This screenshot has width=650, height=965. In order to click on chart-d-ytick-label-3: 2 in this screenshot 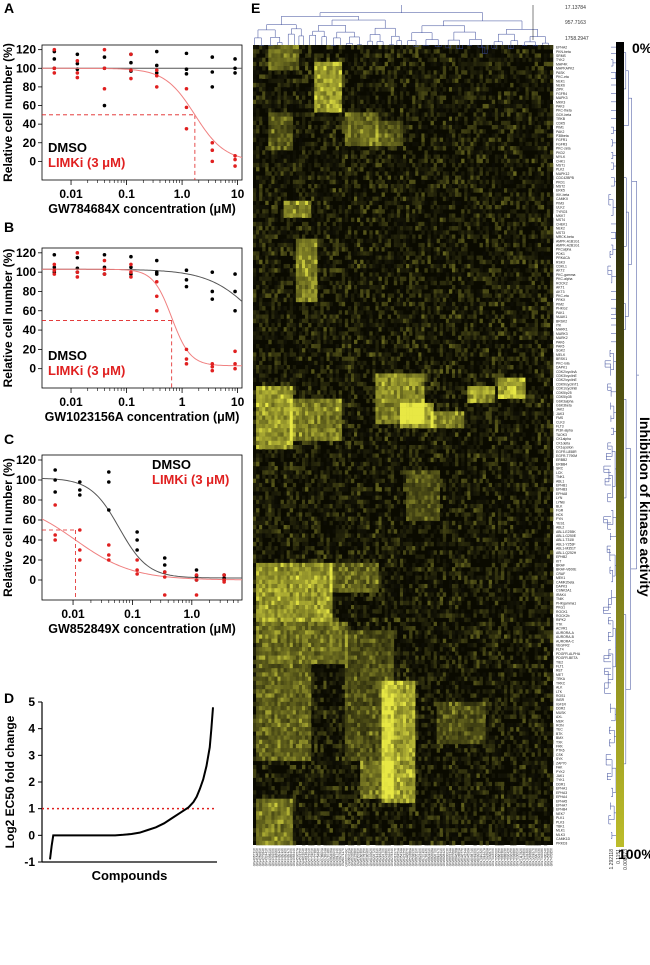, I will do `click(31, 782)`.